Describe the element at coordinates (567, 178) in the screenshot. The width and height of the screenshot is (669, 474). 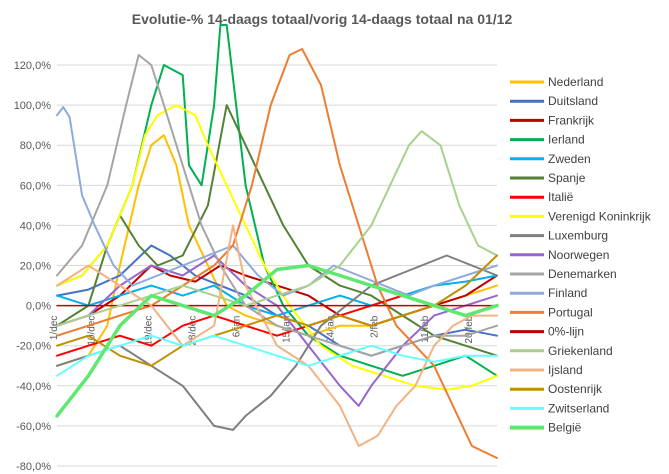
I see `legend-label: Spanje` at that location.